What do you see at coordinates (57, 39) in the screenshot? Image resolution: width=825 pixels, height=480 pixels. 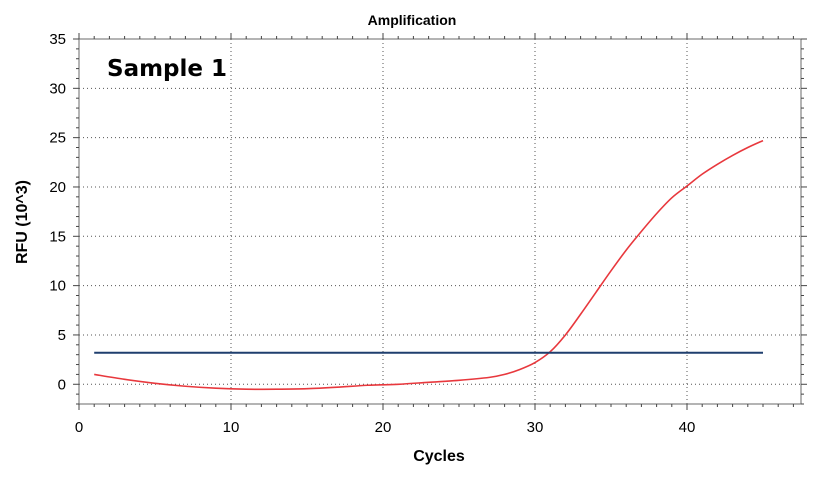 I see `y-tick-label: 35` at bounding box center [57, 39].